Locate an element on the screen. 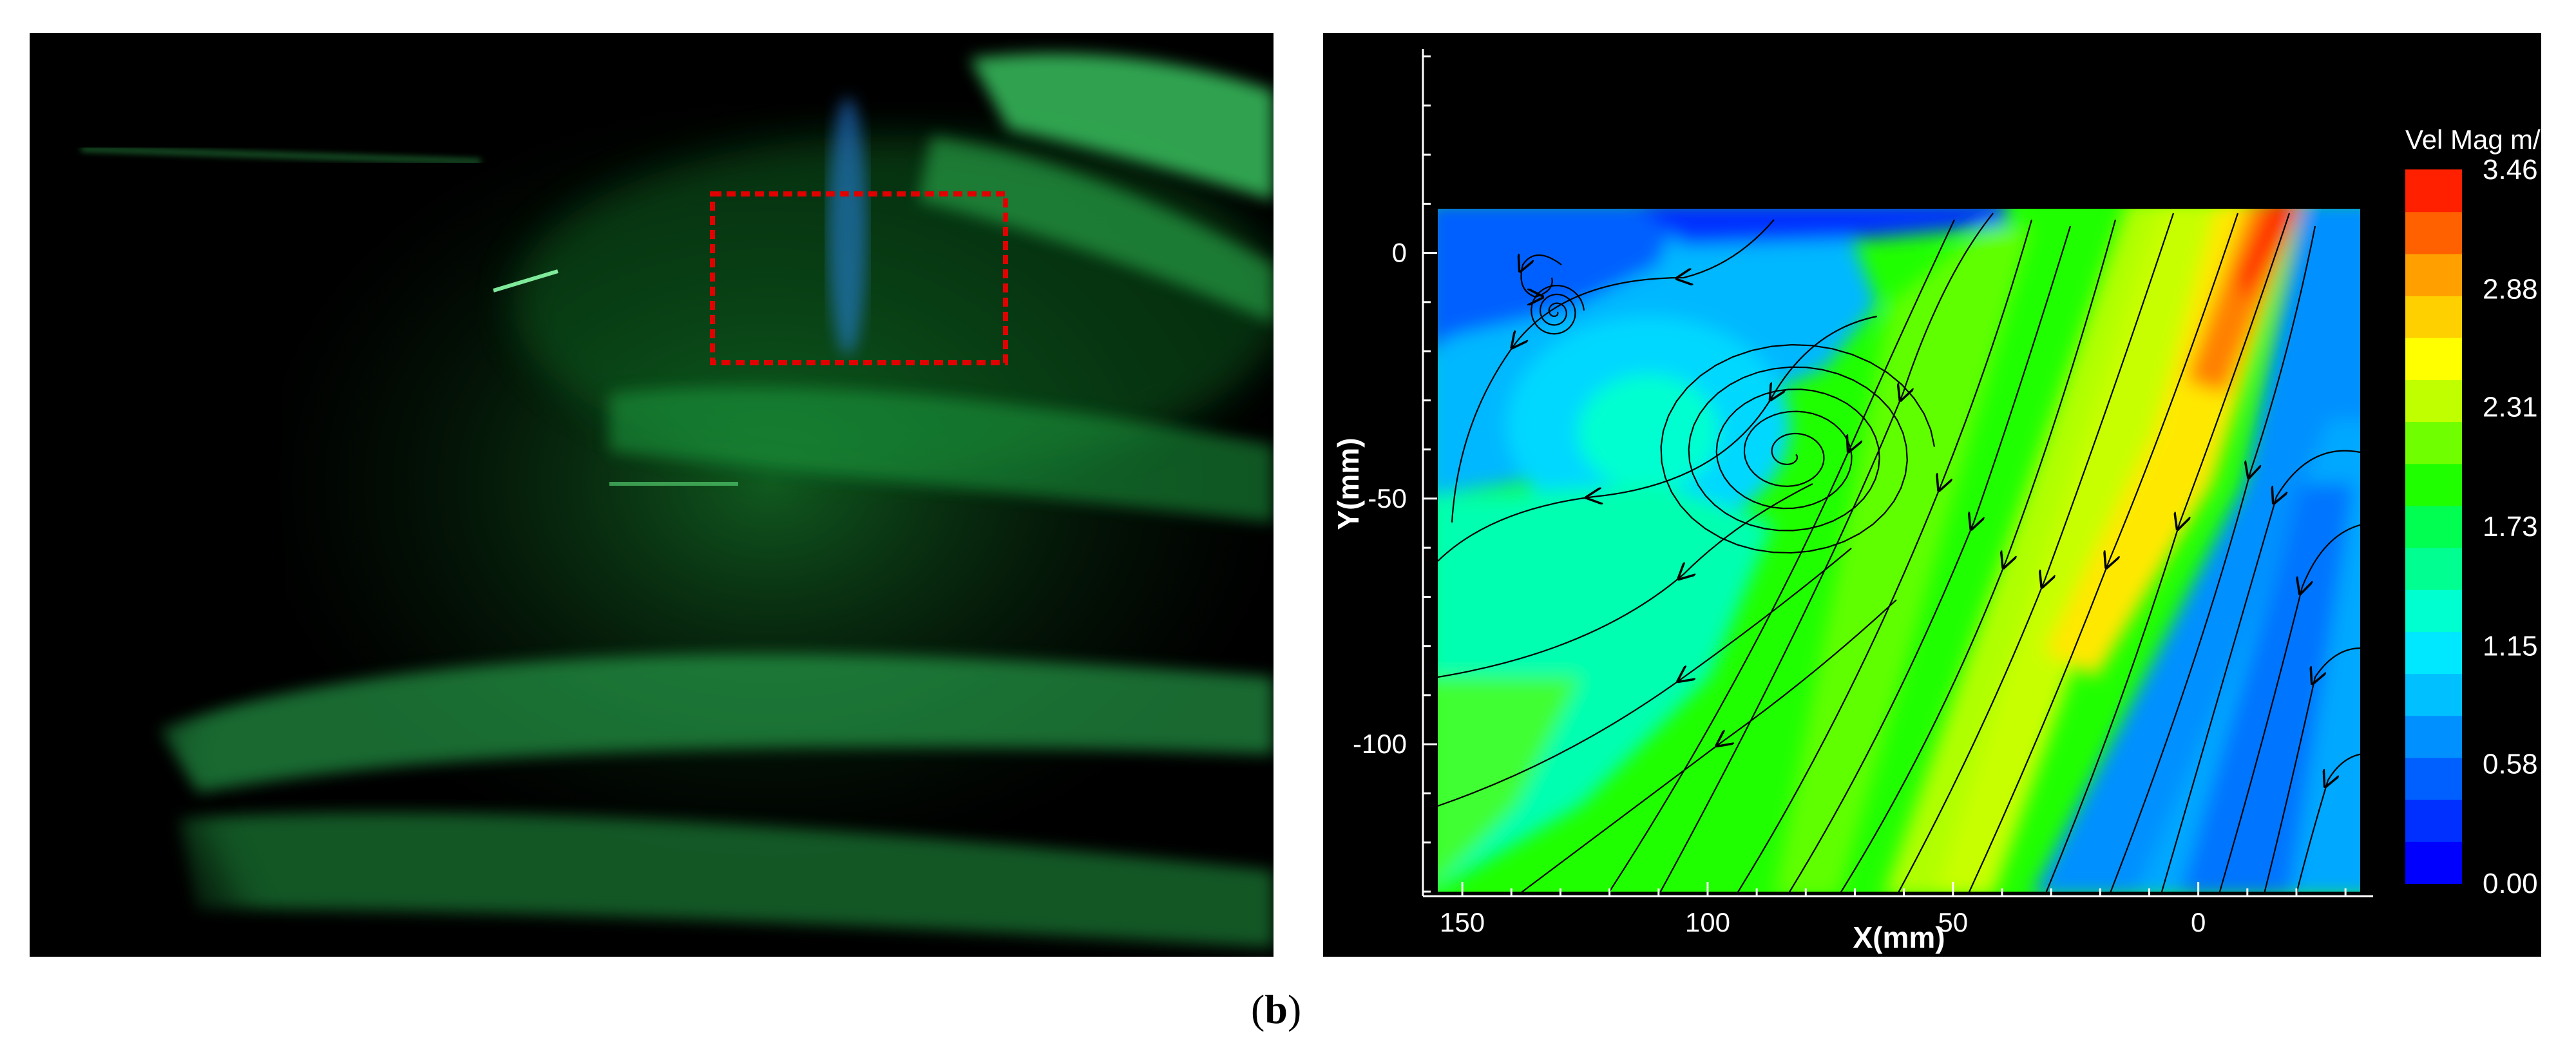 This screenshot has width=2576, height=1054. x-tick-label: 100 is located at coordinates (1707, 922).